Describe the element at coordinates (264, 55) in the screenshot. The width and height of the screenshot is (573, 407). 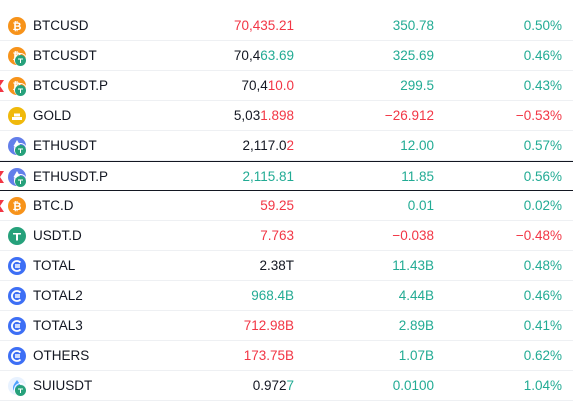
I see `last-price: 70,463.69` at that location.